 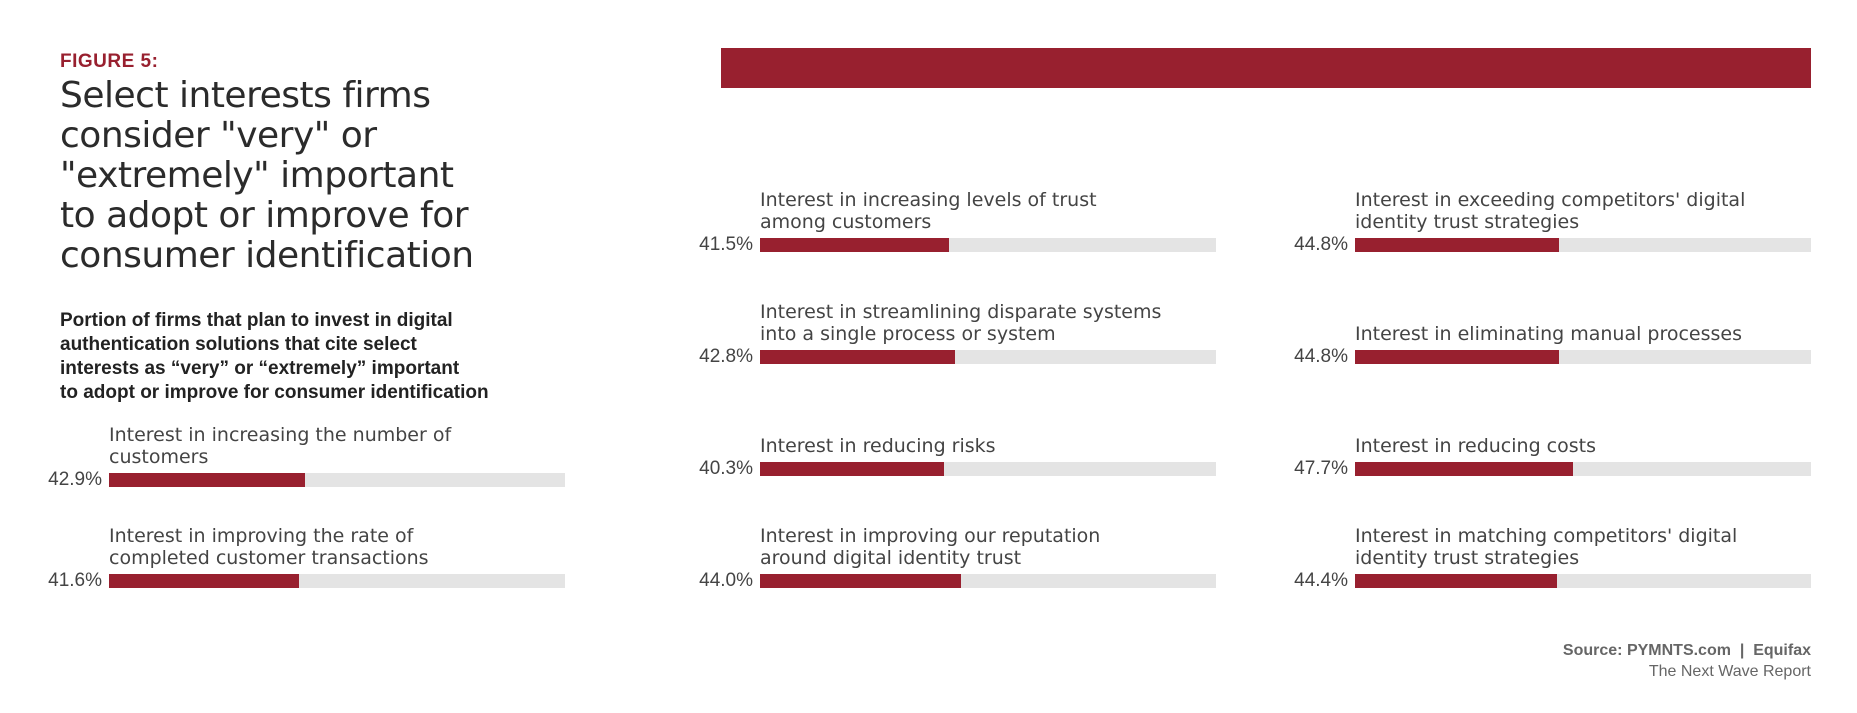 What do you see at coordinates (1549, 334) in the screenshot?
I see `bar-label-line: Interest in eliminating manual processes` at bounding box center [1549, 334].